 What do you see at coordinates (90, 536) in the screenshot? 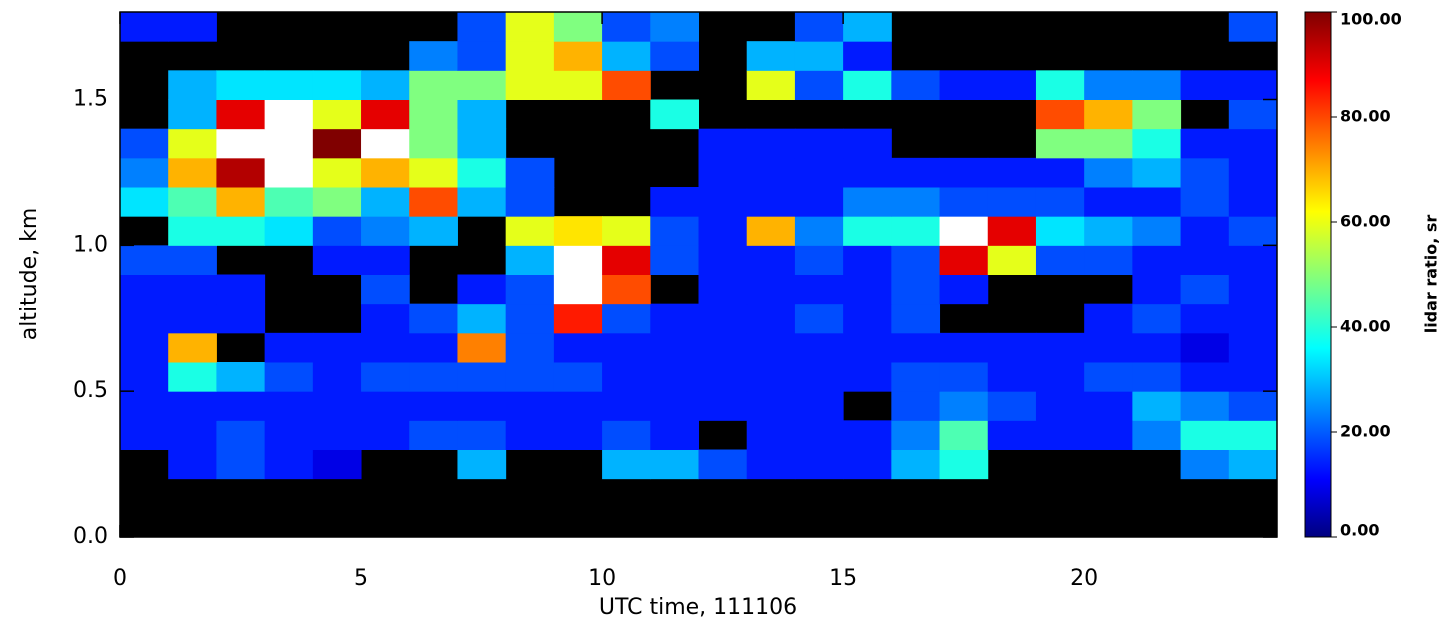
I see `y-tick-label: 0.0` at bounding box center [90, 536].